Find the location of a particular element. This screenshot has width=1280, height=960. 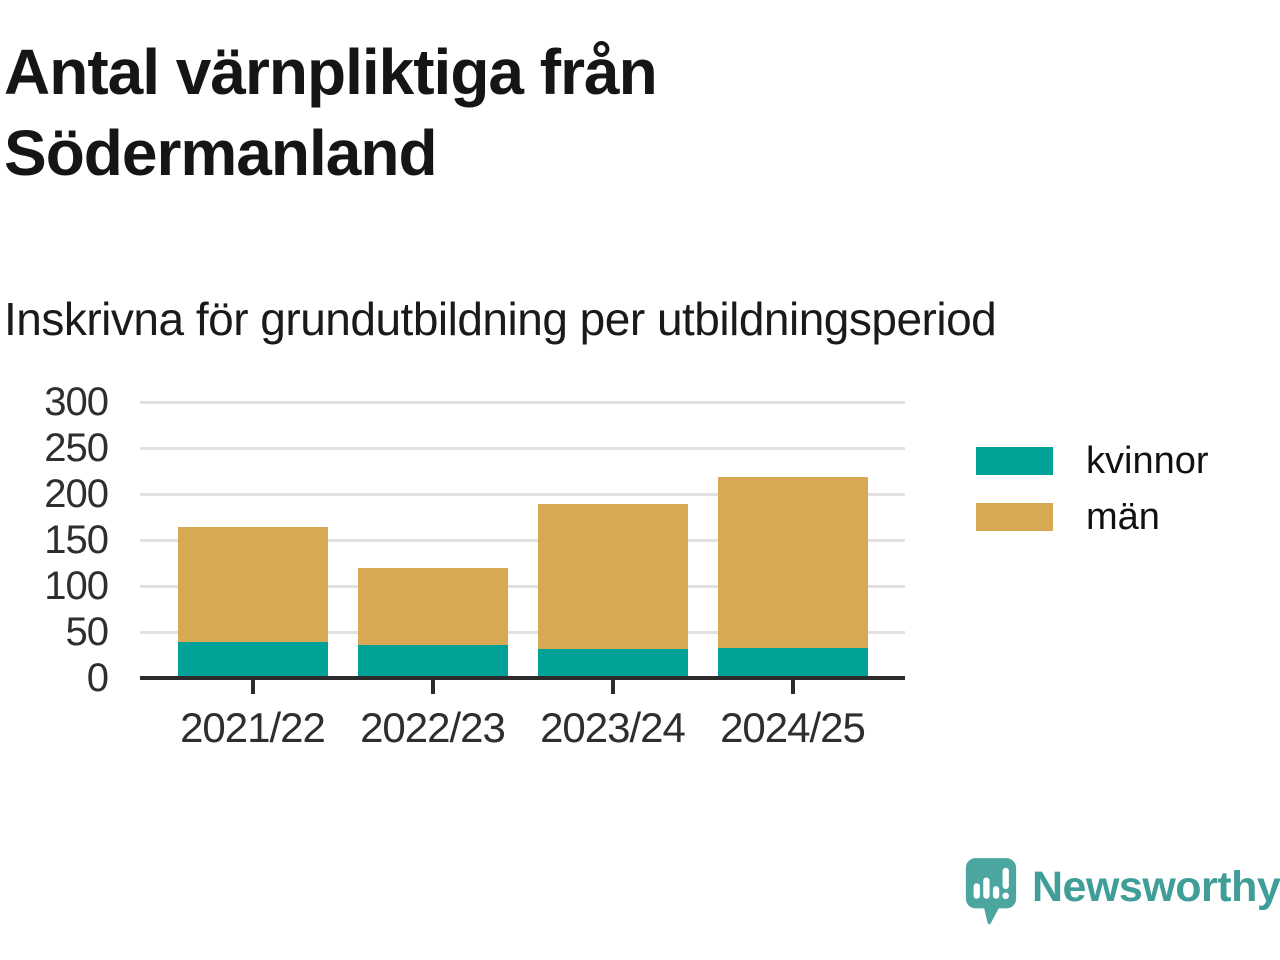

y-axis-tick-label: 150 is located at coordinates (76, 540).